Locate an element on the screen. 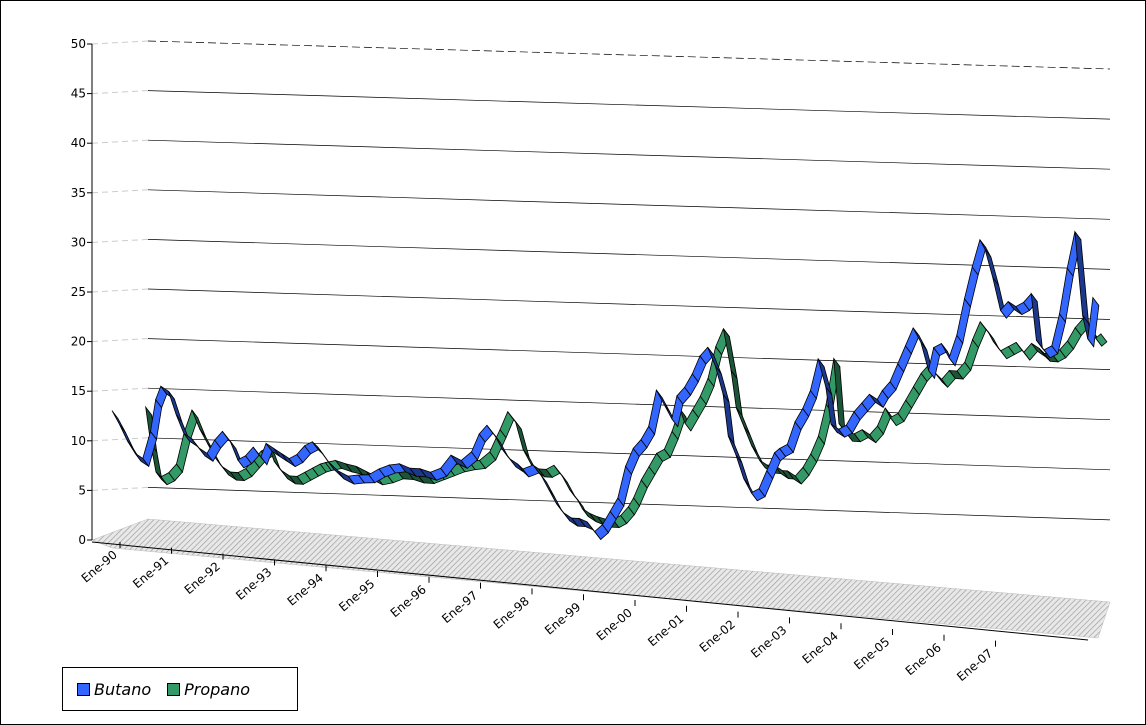 The width and height of the screenshot is (1146, 725). y-tick-label: 30 is located at coordinates (78, 242).